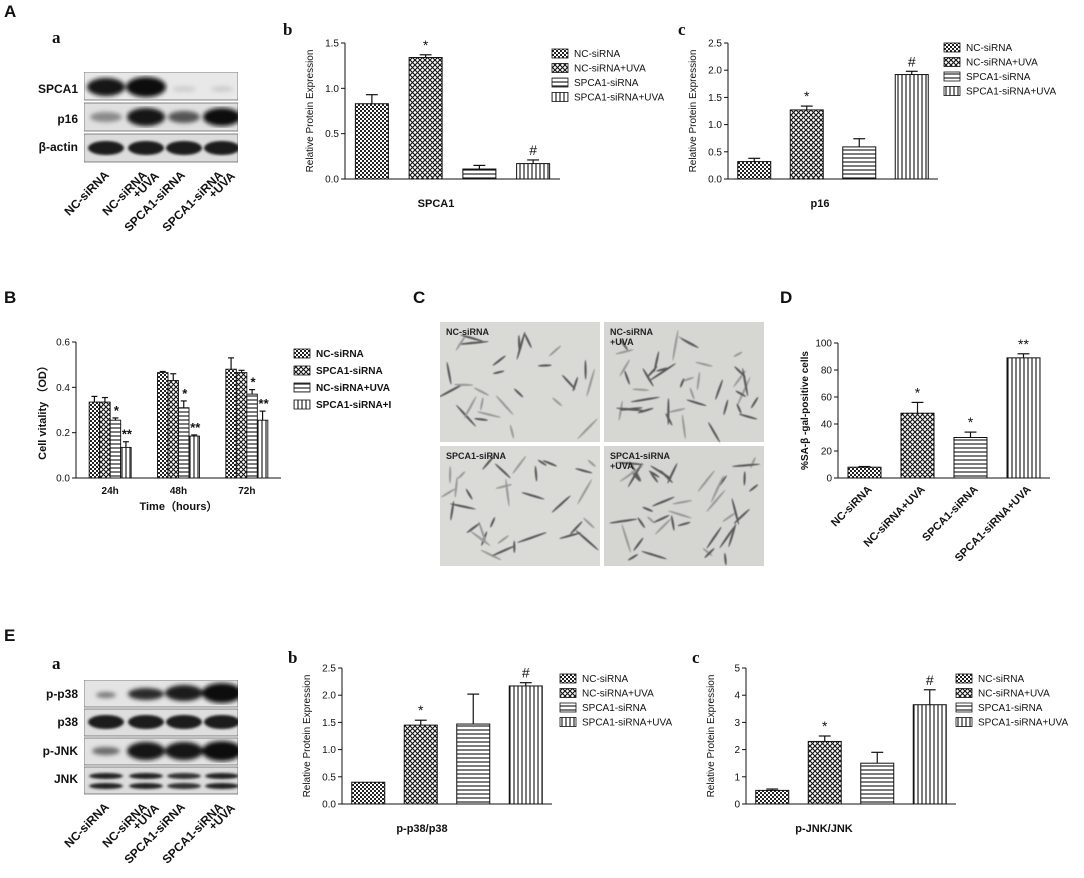 Image resolution: width=1084 pixels, height=878 pixels. What do you see at coordinates (58, 147) in the screenshot?
I see `blot-row-label: β-actin` at bounding box center [58, 147].